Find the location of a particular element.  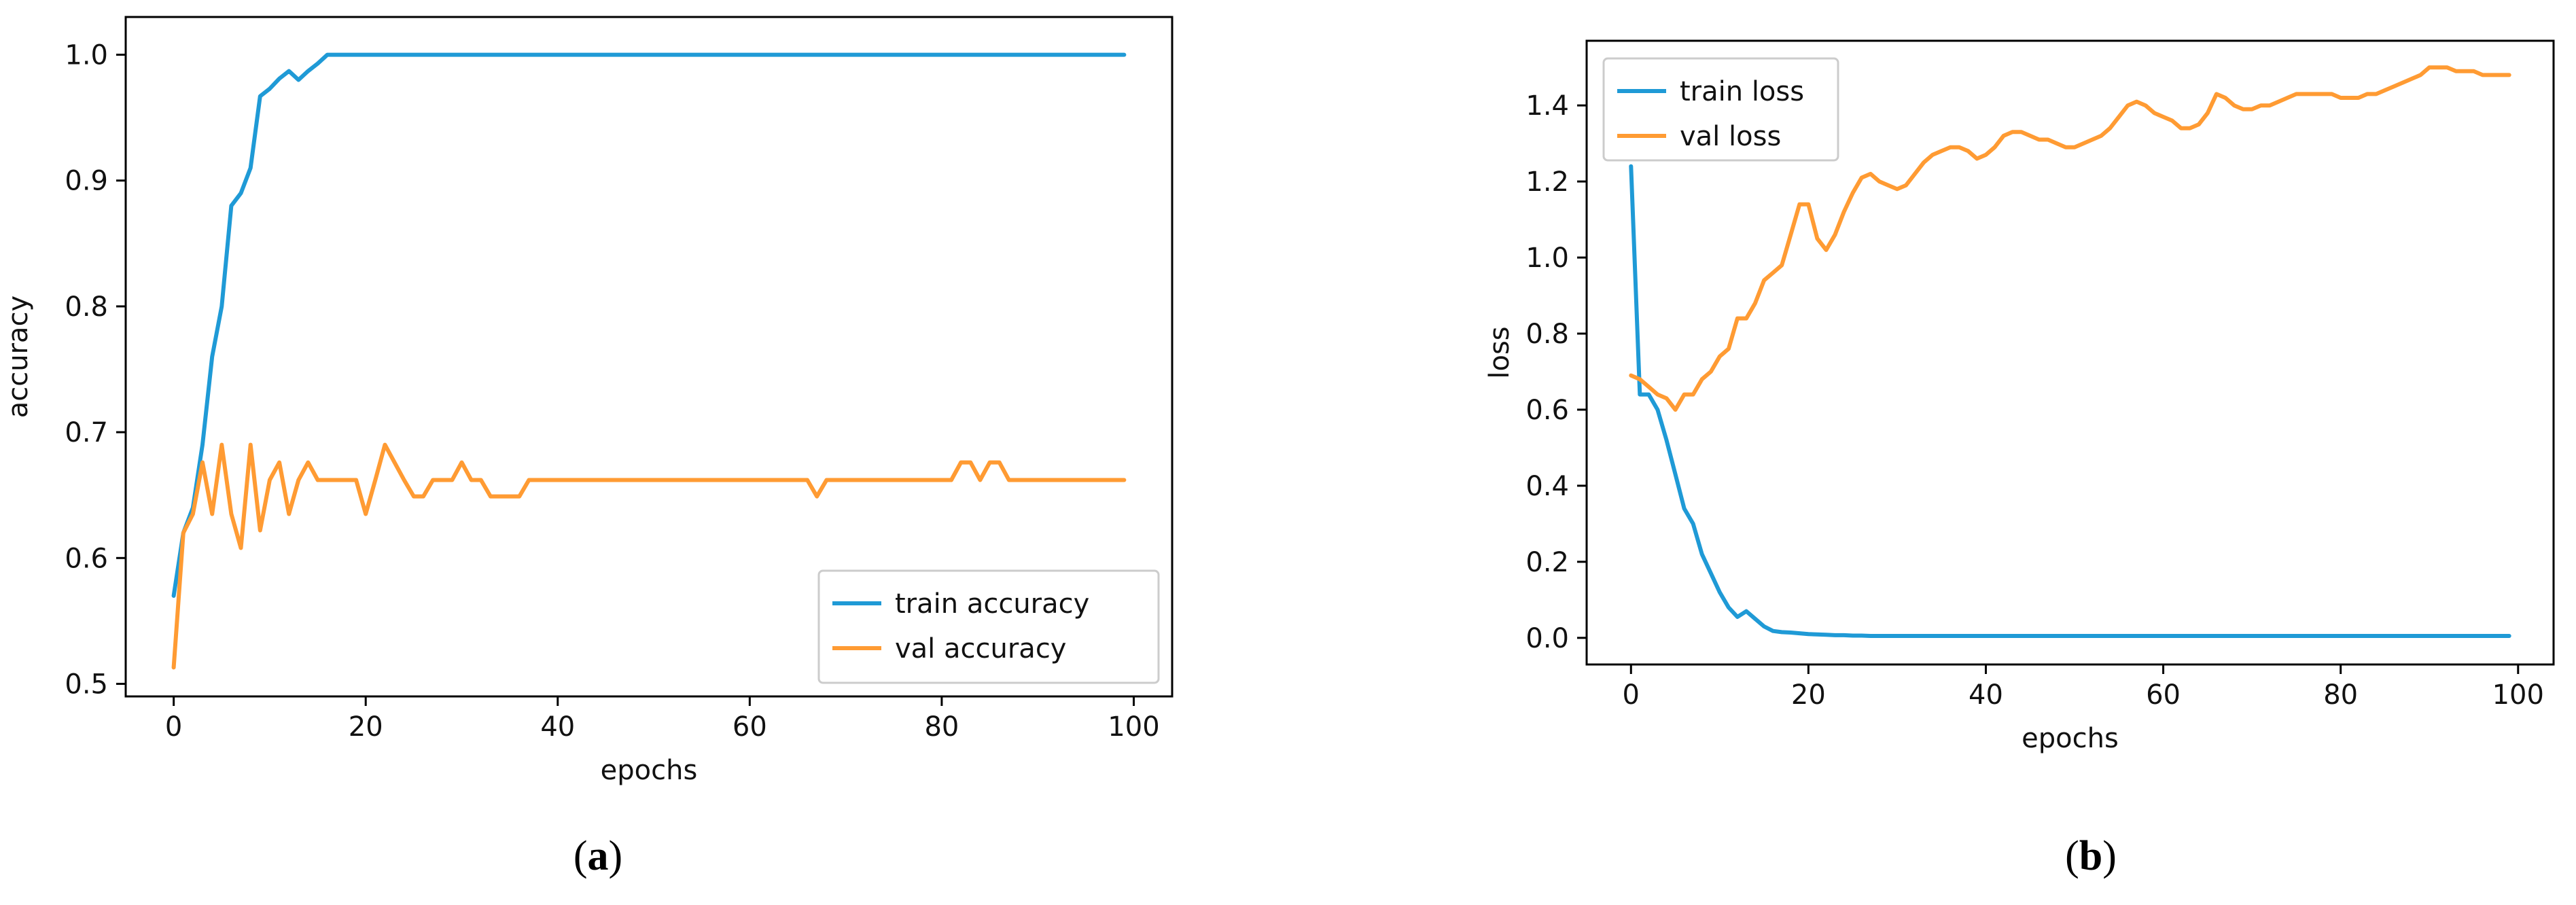

y-tick-label: 1.4 is located at coordinates (1547, 106).